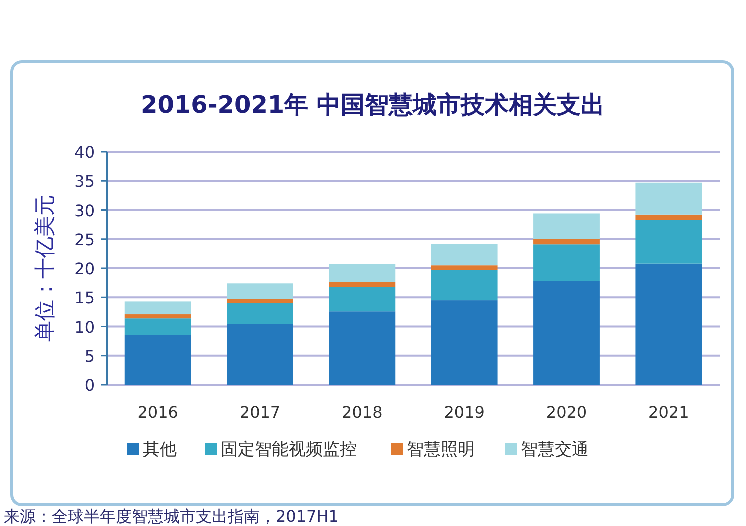  Describe the element at coordinates (84, 240) in the screenshot. I see `y-tick-label: 25` at that location.